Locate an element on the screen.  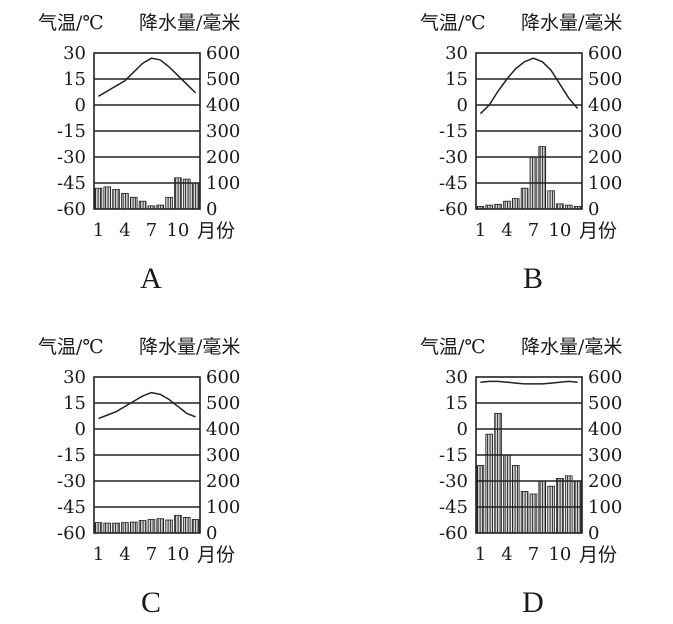
panel-label: B is located at coordinates (533, 278).